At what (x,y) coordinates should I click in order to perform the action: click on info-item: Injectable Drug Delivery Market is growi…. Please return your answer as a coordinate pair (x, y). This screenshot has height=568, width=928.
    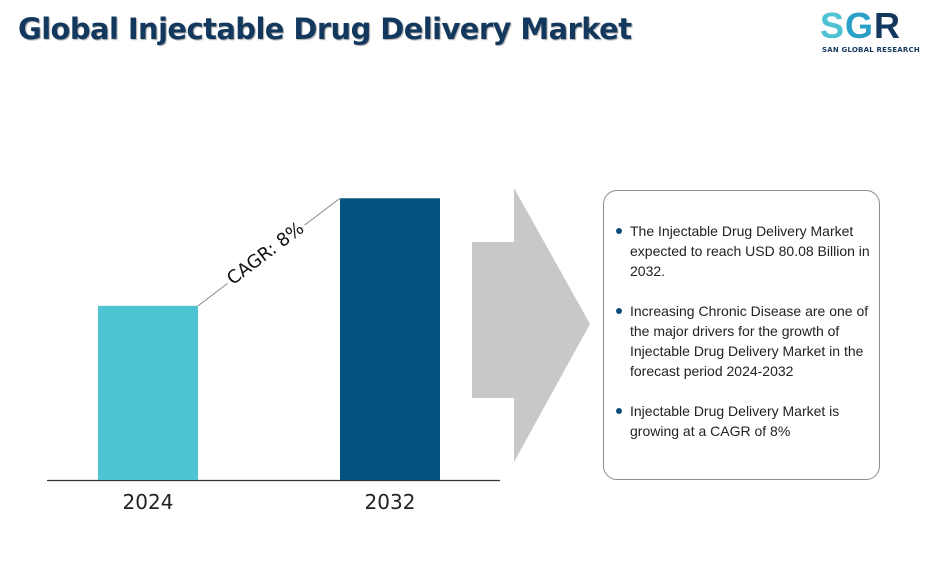
    Looking at the image, I should click on (744, 421).